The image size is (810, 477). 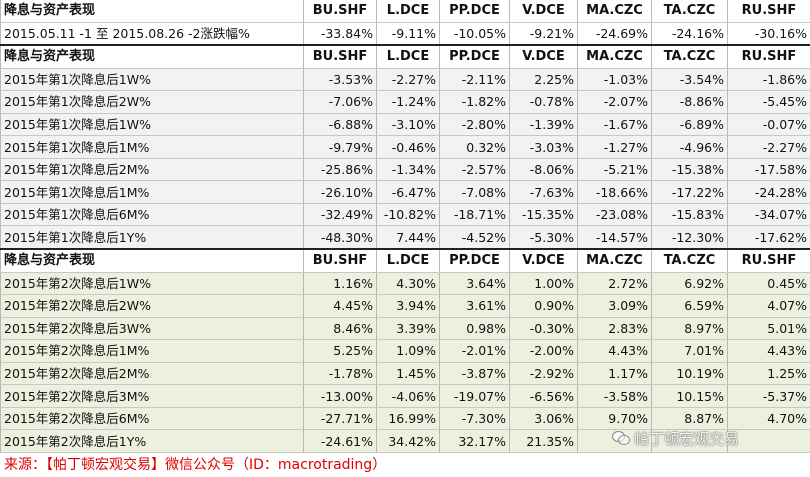 I want to click on table-cell: -9.21%, so click(x=543, y=34).